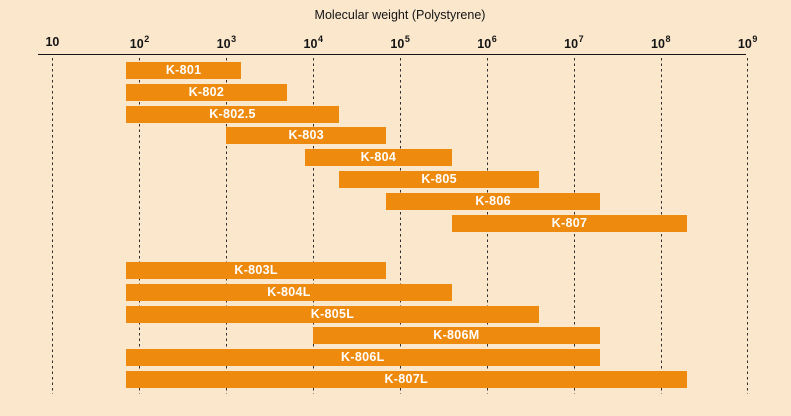 This screenshot has width=791, height=416. Describe the element at coordinates (487, 43) in the screenshot. I see `x-tick-label: 10⁶` at that location.